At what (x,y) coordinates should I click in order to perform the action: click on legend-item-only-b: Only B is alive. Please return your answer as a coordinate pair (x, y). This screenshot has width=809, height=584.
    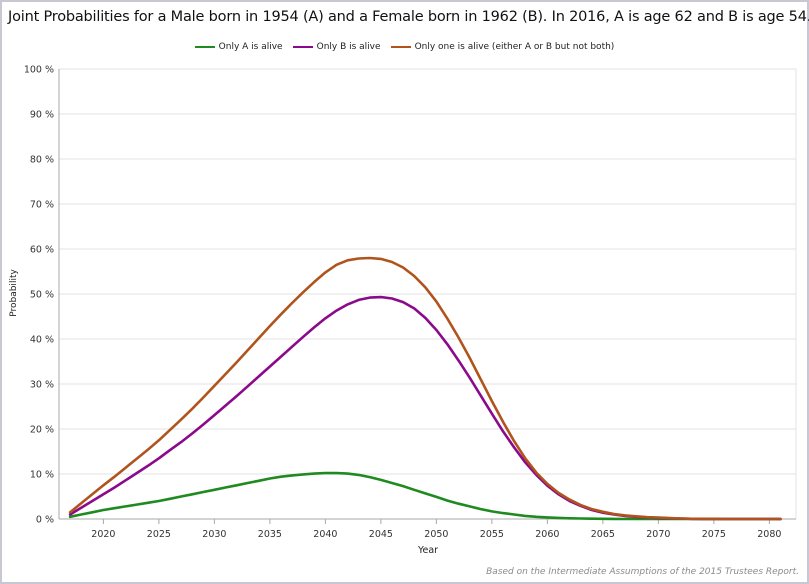
    Looking at the image, I should click on (336, 47).